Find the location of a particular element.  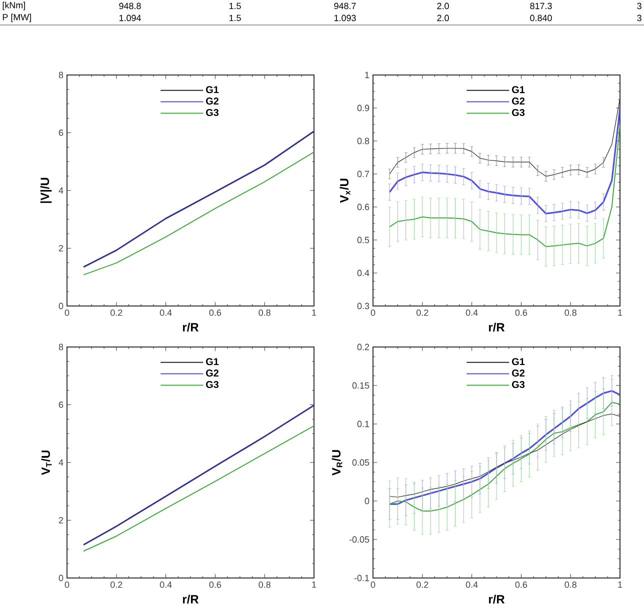

text: 817.3 is located at coordinates (541, 6).